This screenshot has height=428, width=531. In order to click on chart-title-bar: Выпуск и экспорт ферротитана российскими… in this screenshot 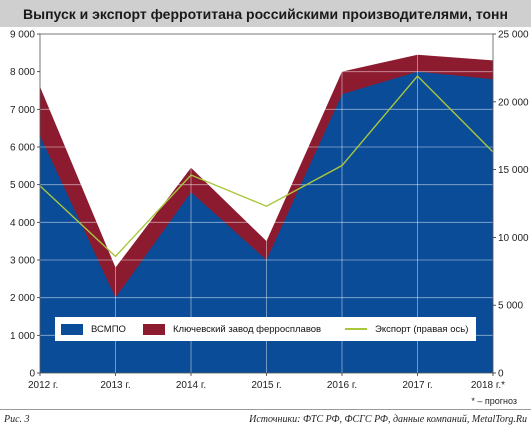, I will do `click(265, 13)`.